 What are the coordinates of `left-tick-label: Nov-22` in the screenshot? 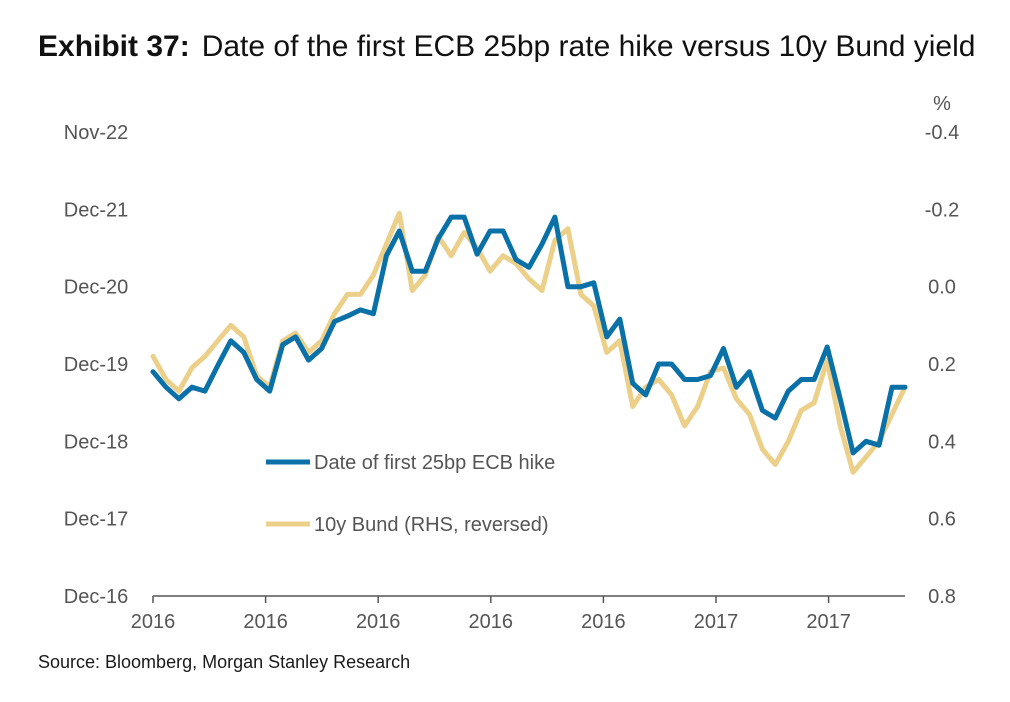 It's located at (96, 133).